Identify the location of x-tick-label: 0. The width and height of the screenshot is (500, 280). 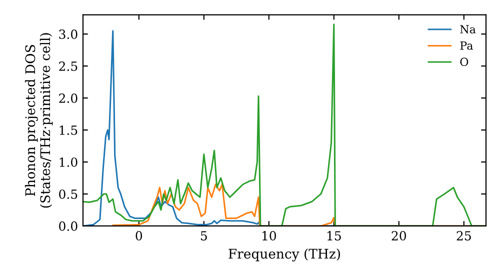
(139, 235).